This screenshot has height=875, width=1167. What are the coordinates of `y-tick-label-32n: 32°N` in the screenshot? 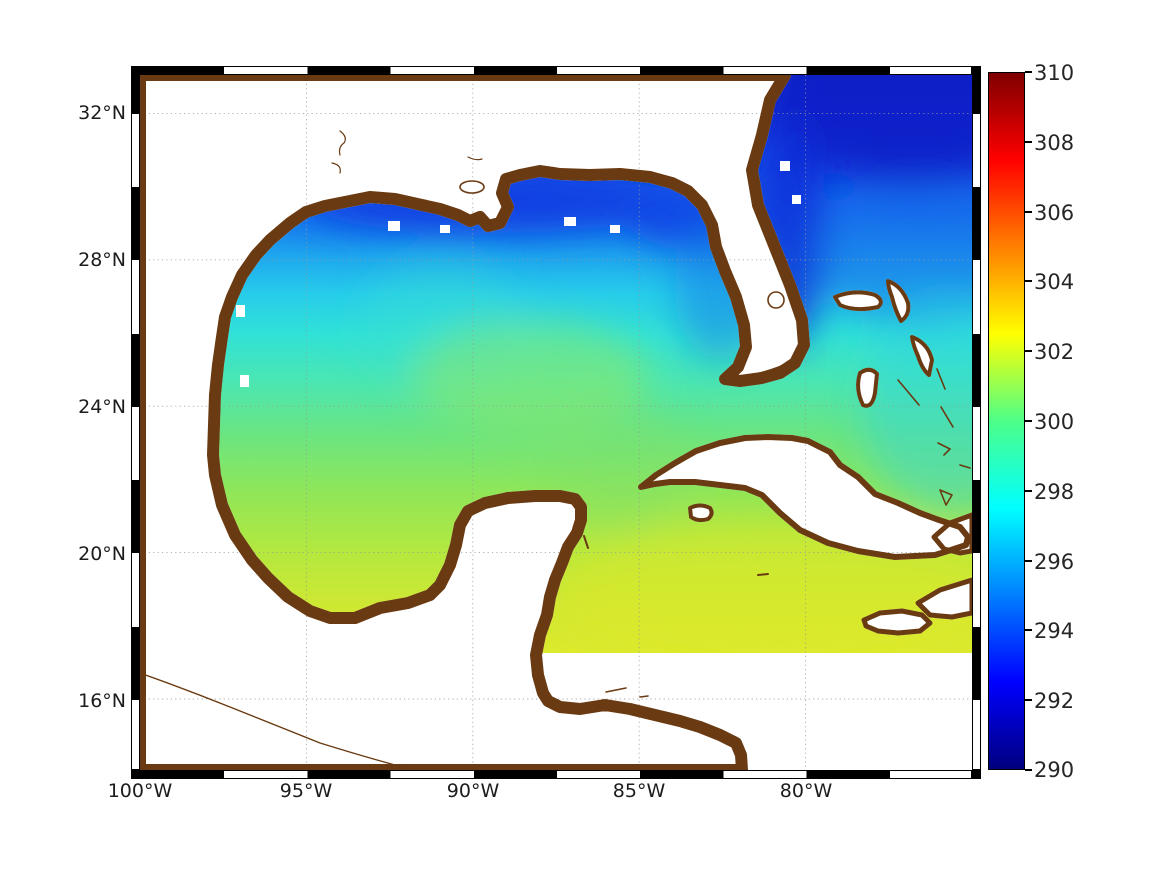 It's located at (102, 113).